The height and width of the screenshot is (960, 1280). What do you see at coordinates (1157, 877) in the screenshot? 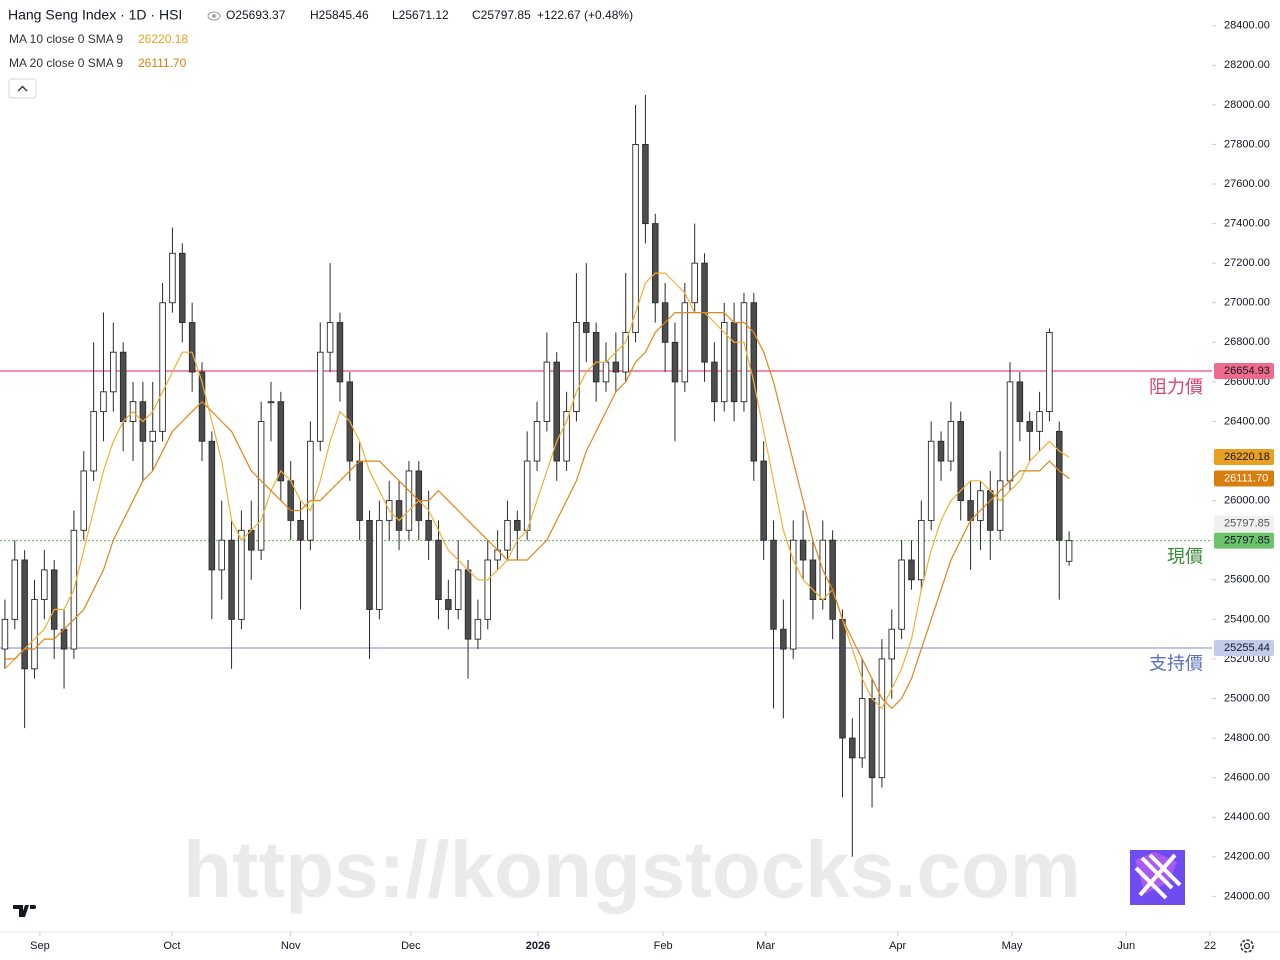
I see `site-logo` at bounding box center [1157, 877].